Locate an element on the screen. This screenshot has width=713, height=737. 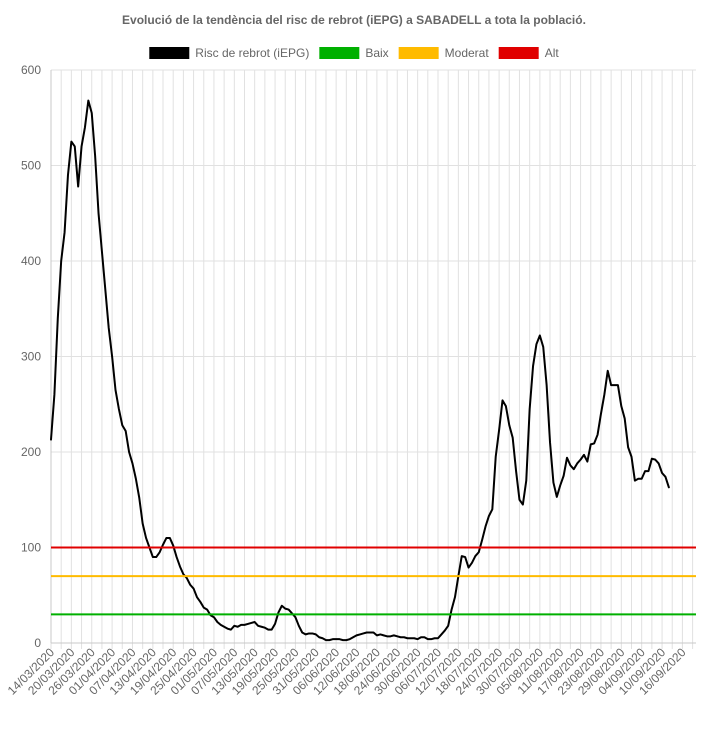
y-tick-label: 500 is located at coordinates (31, 166).